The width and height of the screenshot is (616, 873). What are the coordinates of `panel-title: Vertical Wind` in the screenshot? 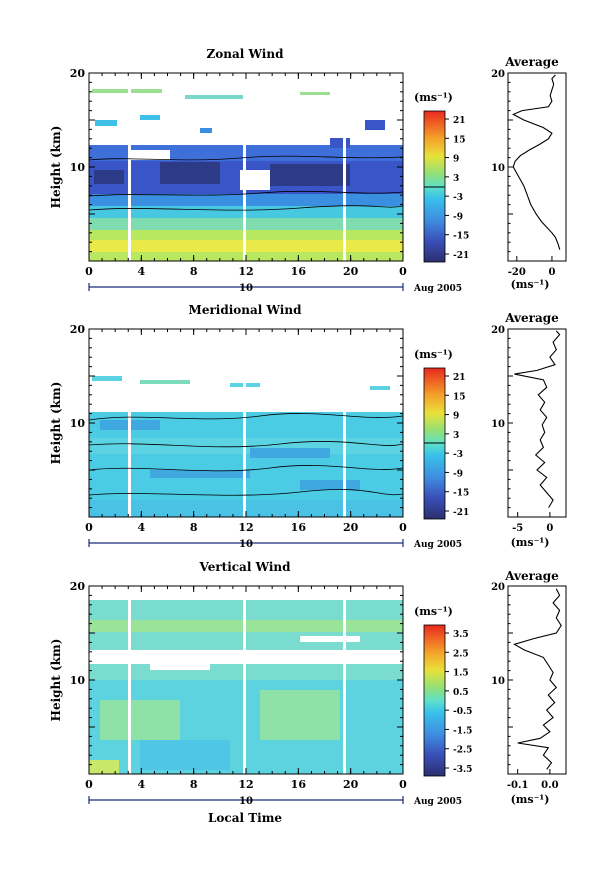 It's located at (244, 567).